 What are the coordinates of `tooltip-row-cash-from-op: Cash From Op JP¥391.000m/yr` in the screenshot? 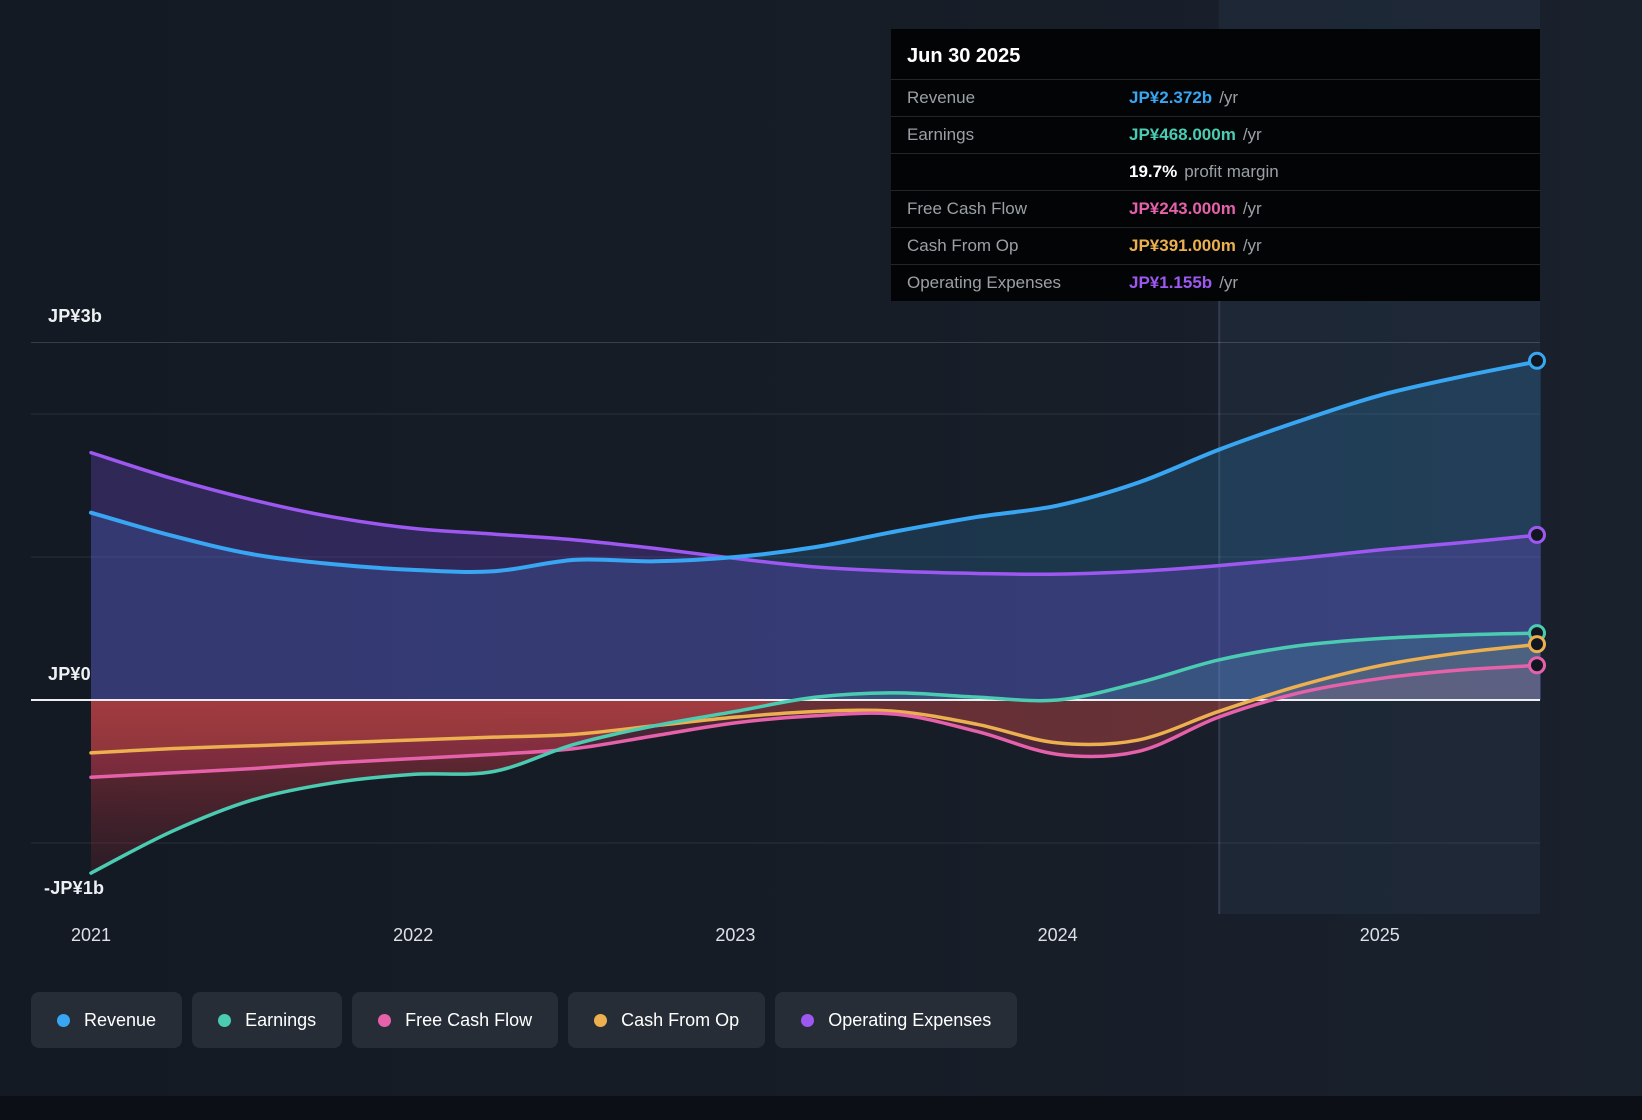 It's located at (1215, 245).